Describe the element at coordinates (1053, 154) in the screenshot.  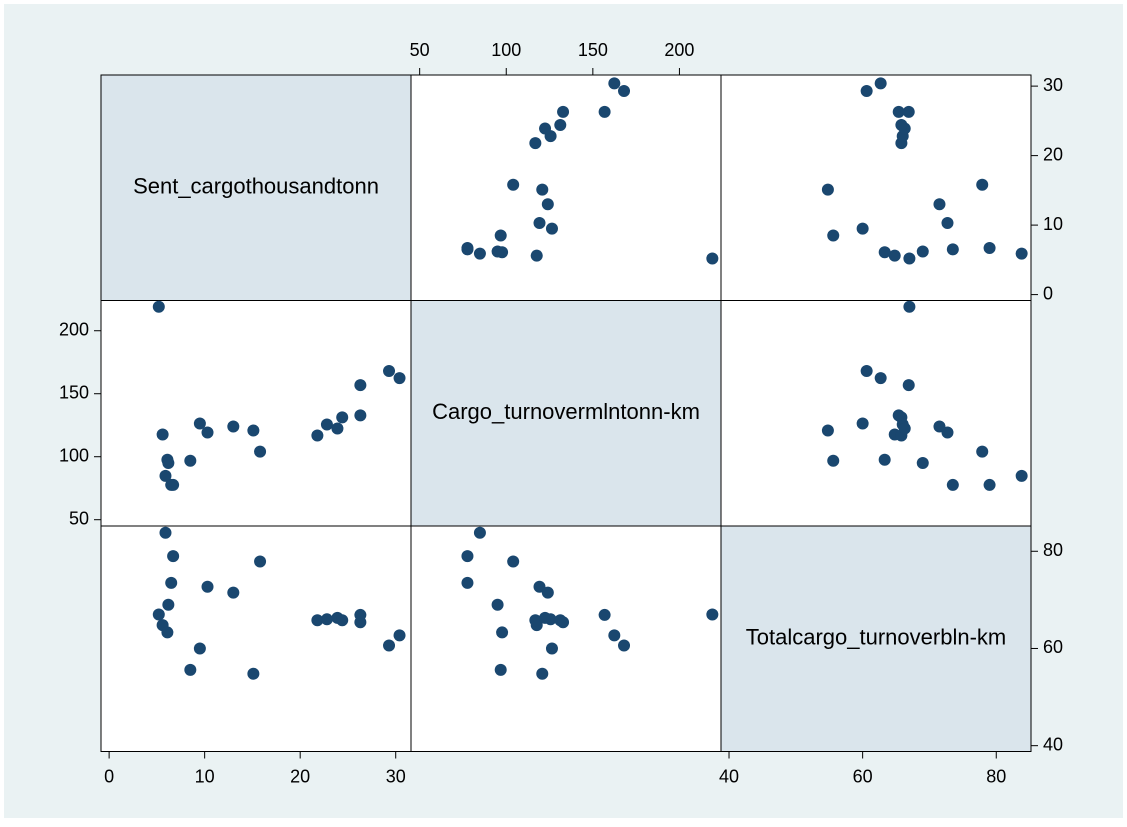
I see `y-tick-label: 20` at that location.